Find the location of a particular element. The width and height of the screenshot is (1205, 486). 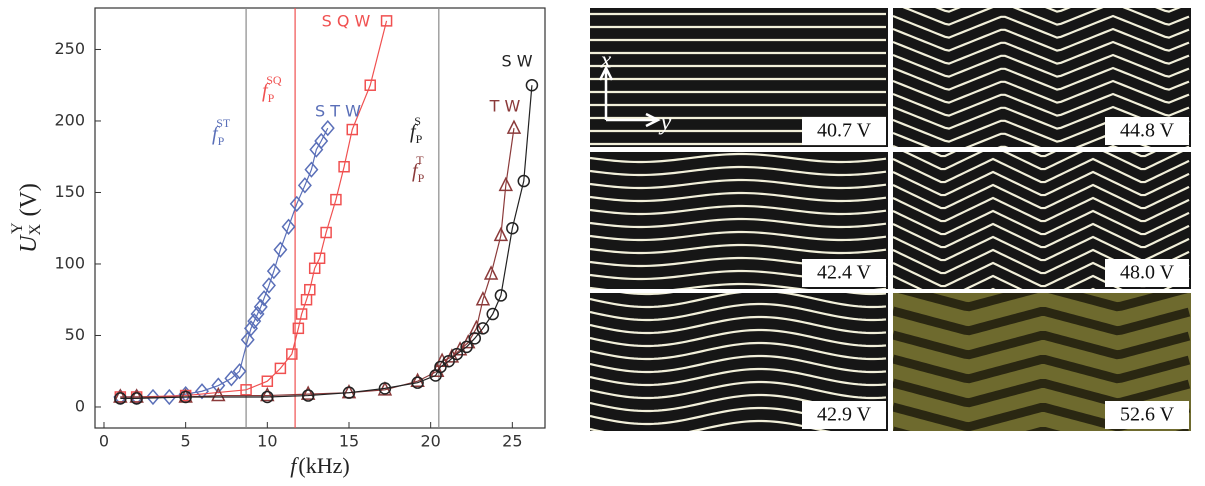

y-tick-label: 200 is located at coordinates (69, 119).